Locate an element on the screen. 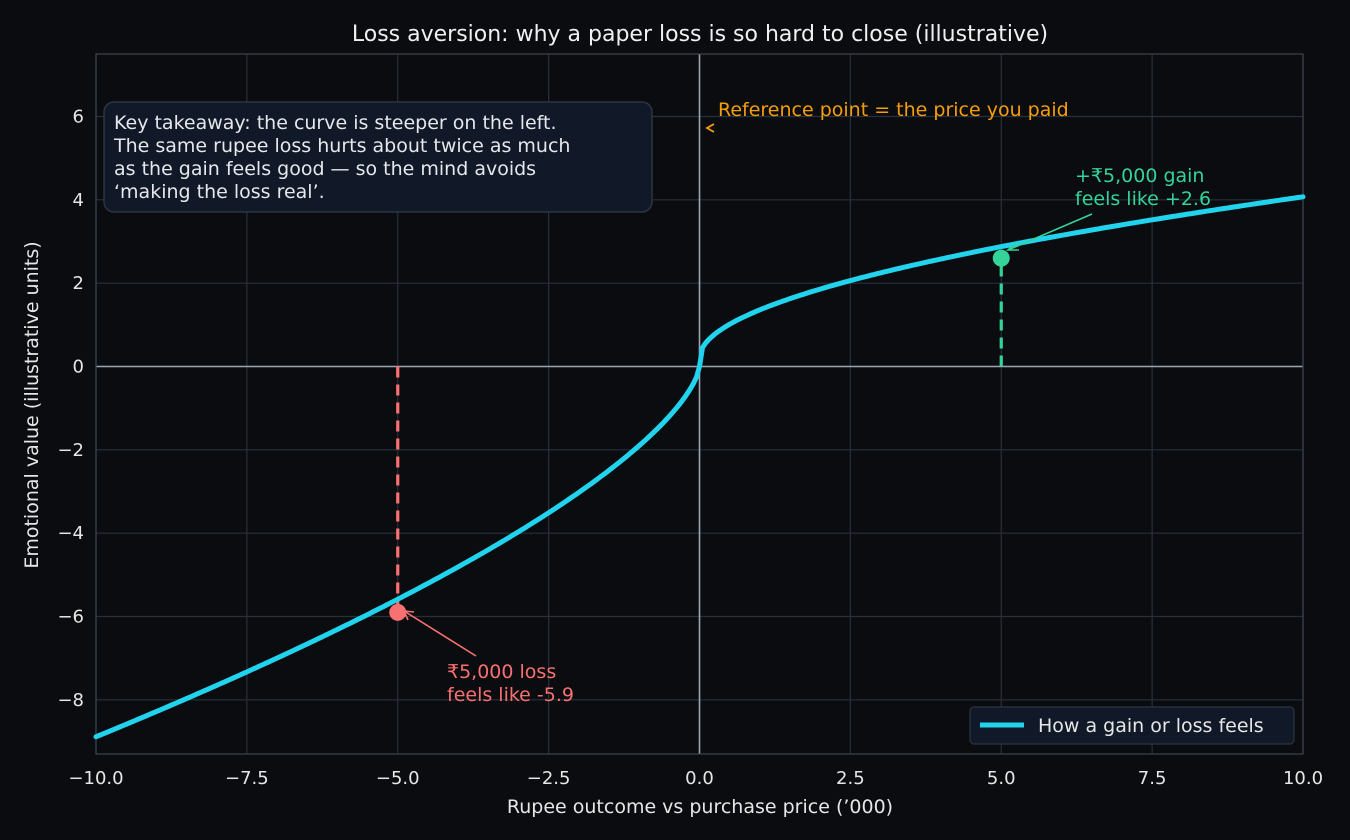  takeaway-line-4: ‘making the loss real’. is located at coordinates (219, 192).